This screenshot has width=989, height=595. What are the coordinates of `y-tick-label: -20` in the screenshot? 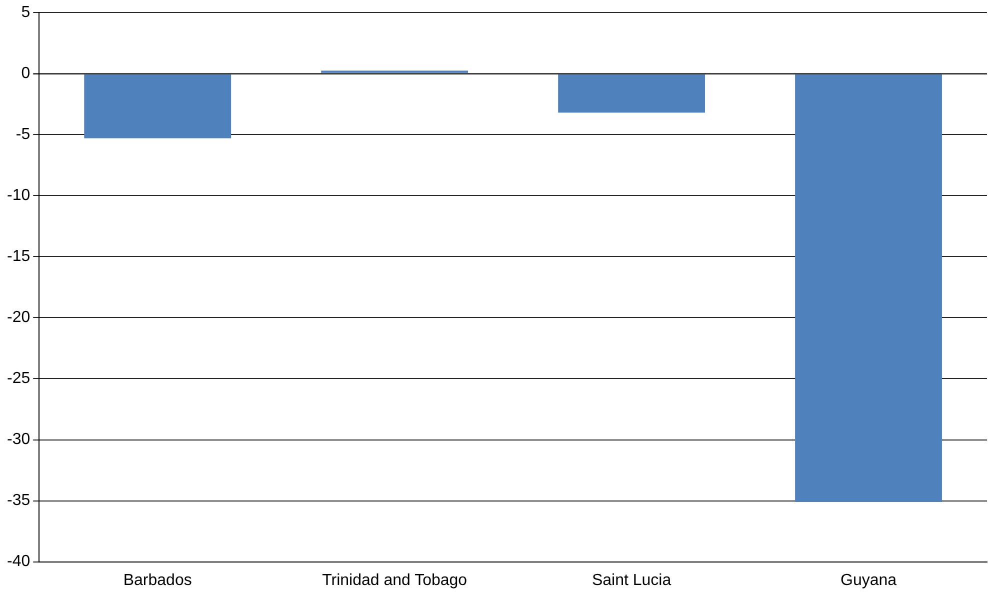 It's located at (18, 317).